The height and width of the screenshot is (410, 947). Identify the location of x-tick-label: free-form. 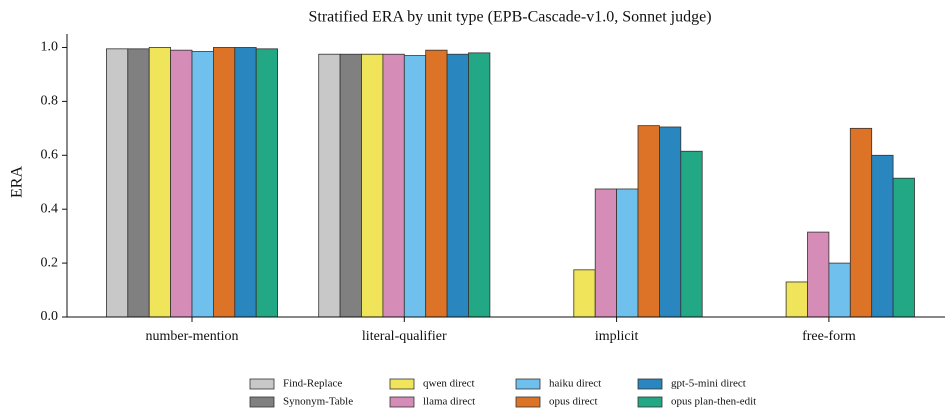
(829, 336).